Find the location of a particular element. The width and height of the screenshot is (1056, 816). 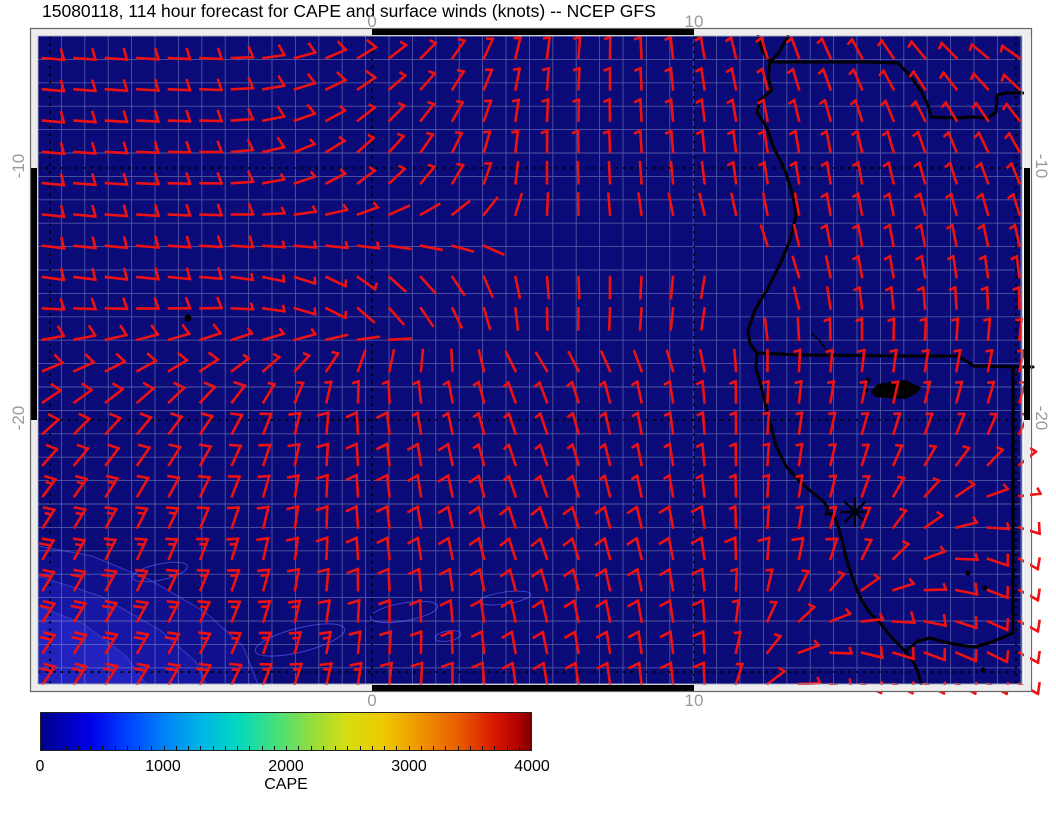

colorbar-tick-label: 0 is located at coordinates (40, 766).